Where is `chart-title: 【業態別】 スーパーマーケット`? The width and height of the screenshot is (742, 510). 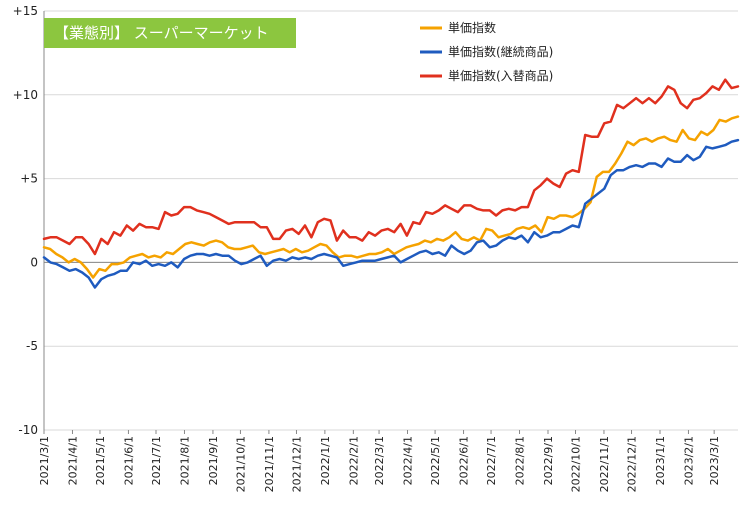 chart-title: 【業態別】 スーパーマーケット is located at coordinates (170, 33).